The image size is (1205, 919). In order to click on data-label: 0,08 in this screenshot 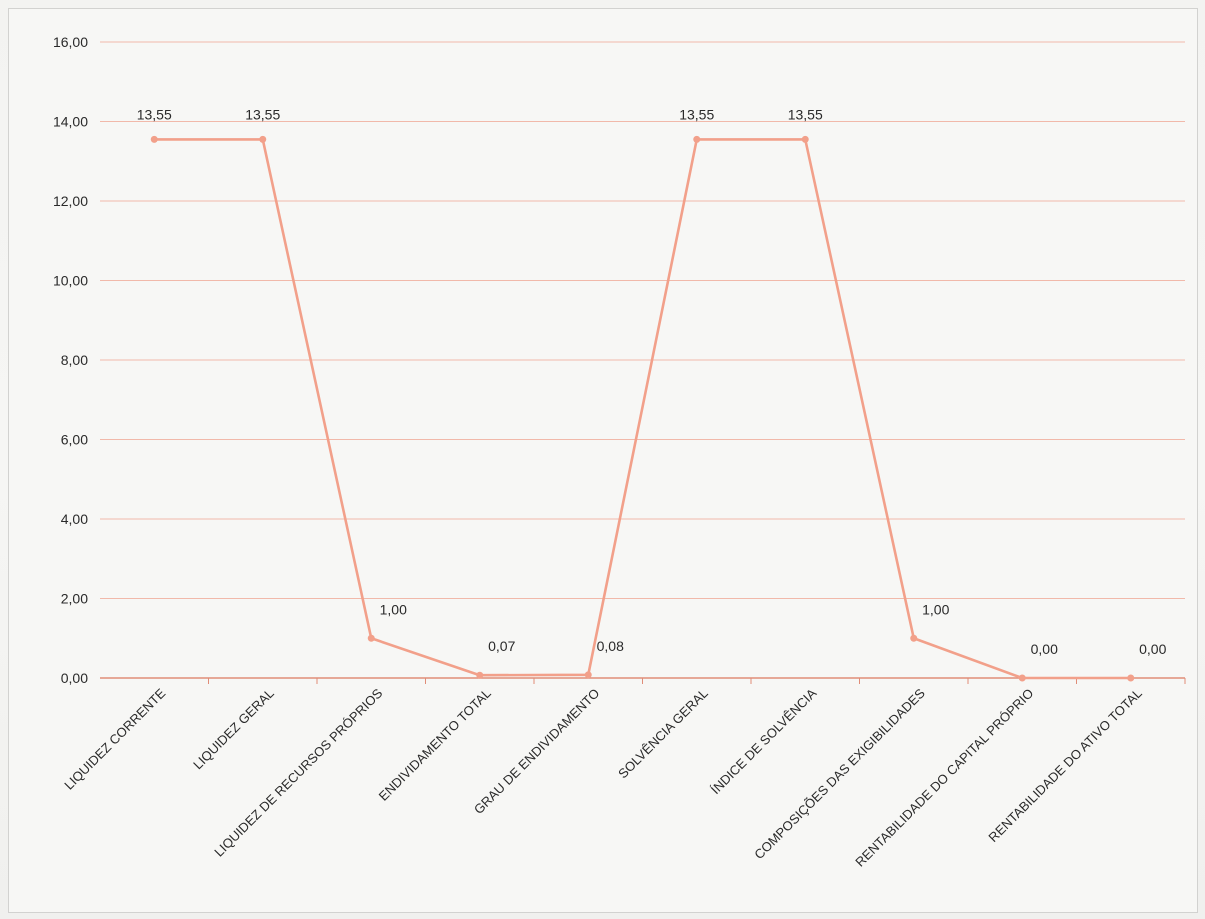, I will do `click(610, 646)`.